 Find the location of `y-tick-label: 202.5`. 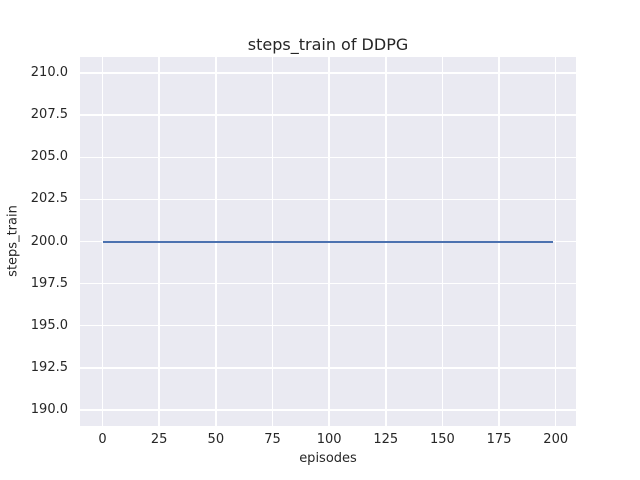

y-tick-label: 202.5 is located at coordinates (49, 199).